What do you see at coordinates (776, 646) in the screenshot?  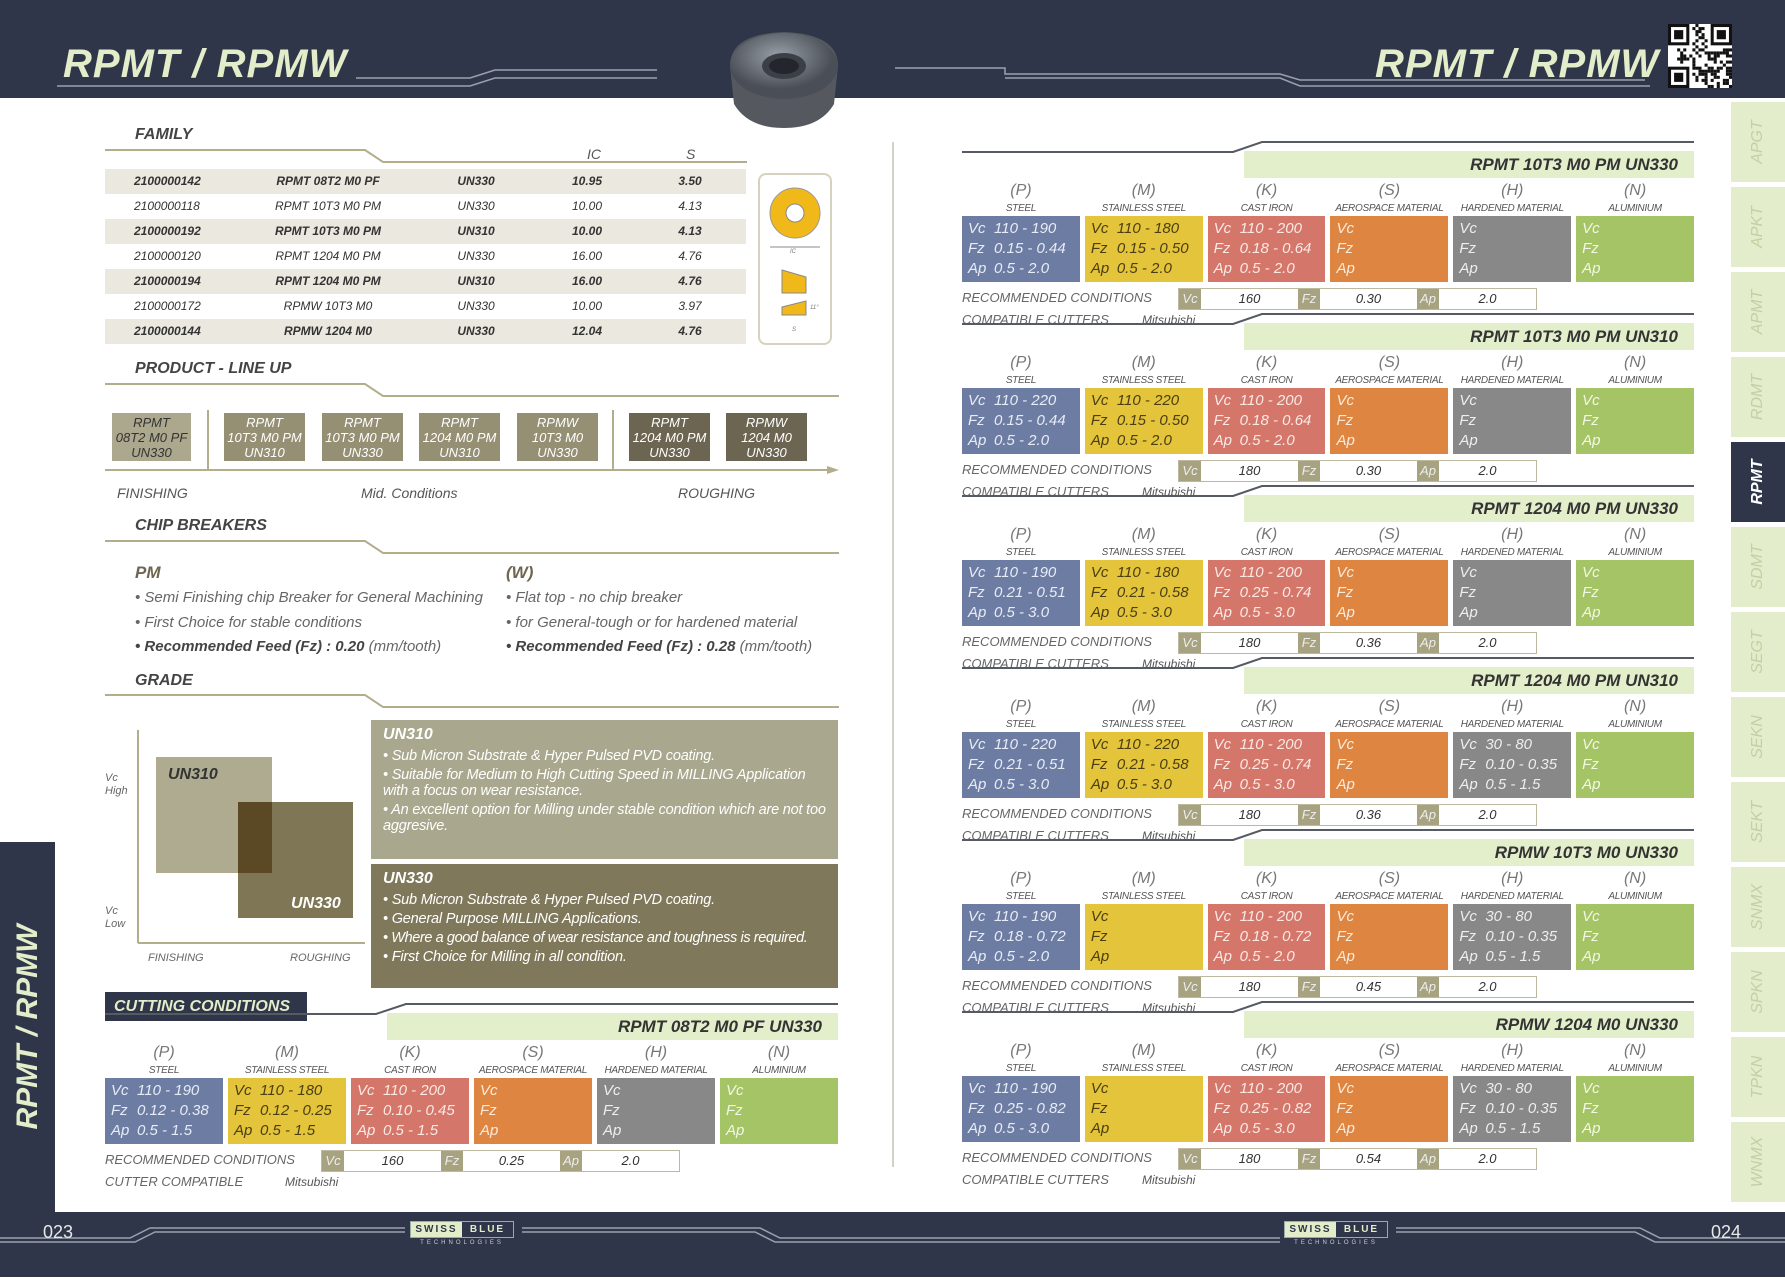 I see `w-feed-unit: (mm/tooth)` at bounding box center [776, 646].